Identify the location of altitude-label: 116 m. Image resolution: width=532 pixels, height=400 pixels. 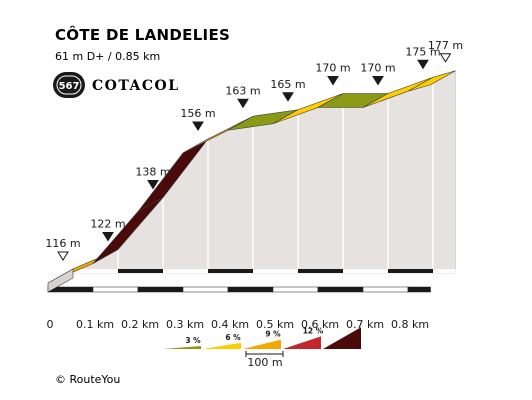
(62, 243).